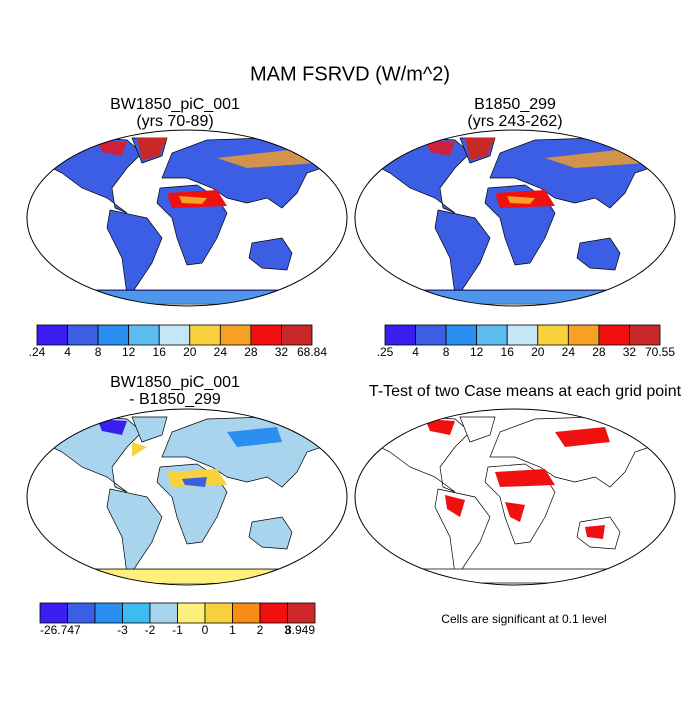 The height and width of the screenshot is (705, 700). Describe the element at coordinates (60, 630) in the screenshot. I see `colorbar-label: -26.747` at that location.